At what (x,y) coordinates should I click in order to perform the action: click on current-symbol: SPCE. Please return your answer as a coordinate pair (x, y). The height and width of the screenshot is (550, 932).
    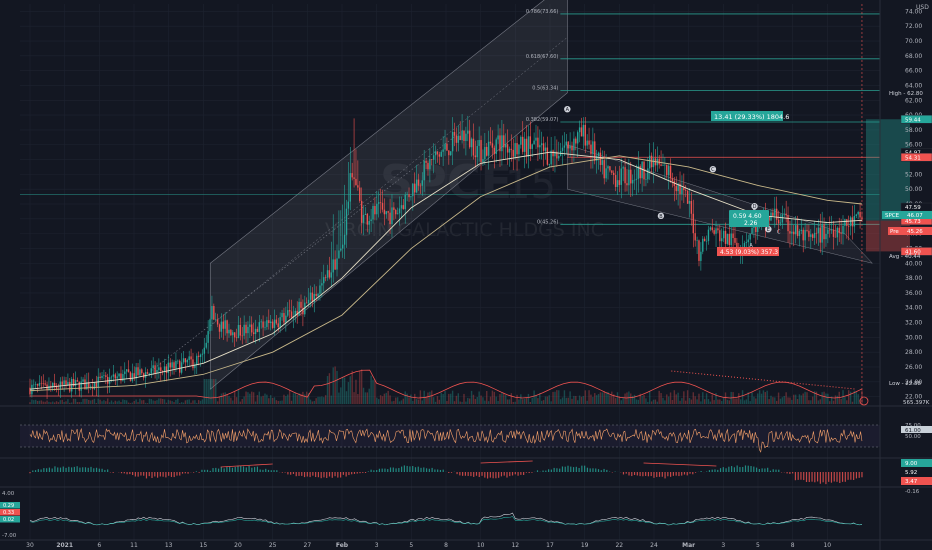
    Looking at the image, I should click on (892, 216).